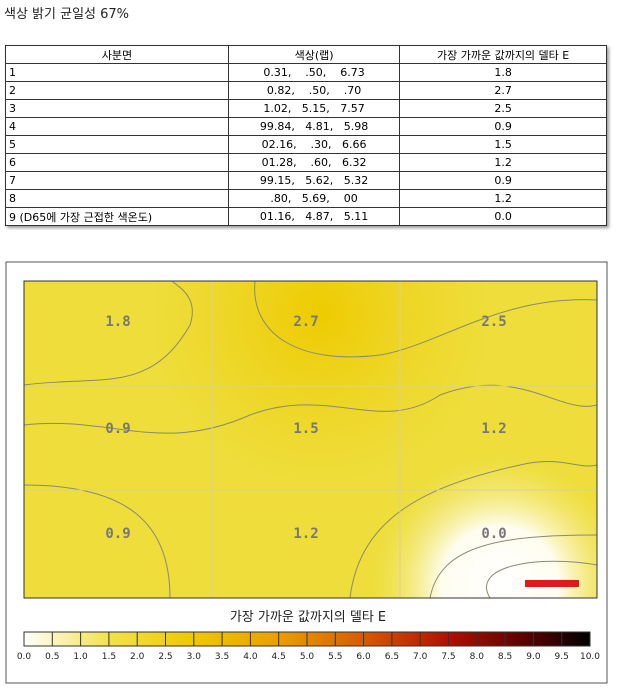 This screenshot has width=620, height=692. I want to click on scale-label: 4.0, so click(250, 657).